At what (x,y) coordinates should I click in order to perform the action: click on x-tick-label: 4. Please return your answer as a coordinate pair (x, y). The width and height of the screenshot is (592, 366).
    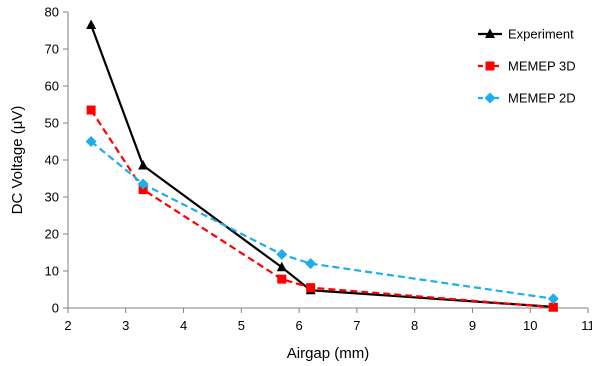
    Looking at the image, I should click on (183, 325).